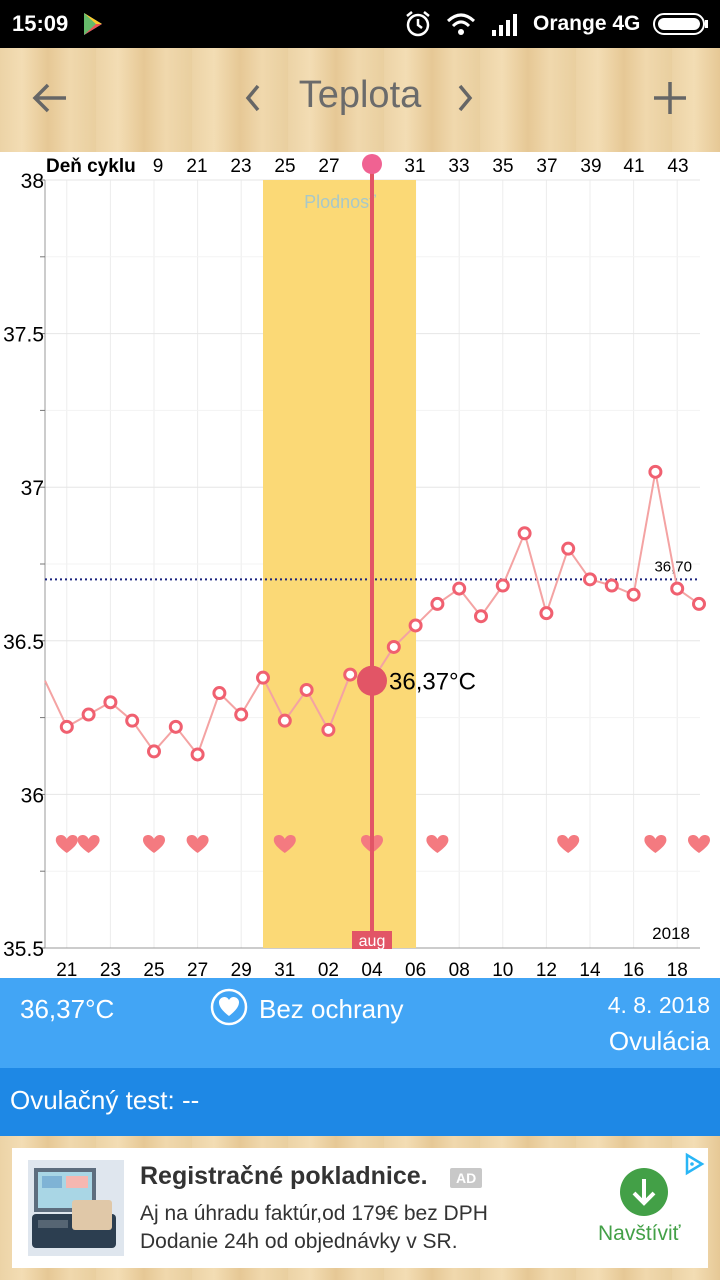 The height and width of the screenshot is (1280, 720). Describe the element at coordinates (253, 98) in the screenshot. I see `previous-chevron-icon` at that location.